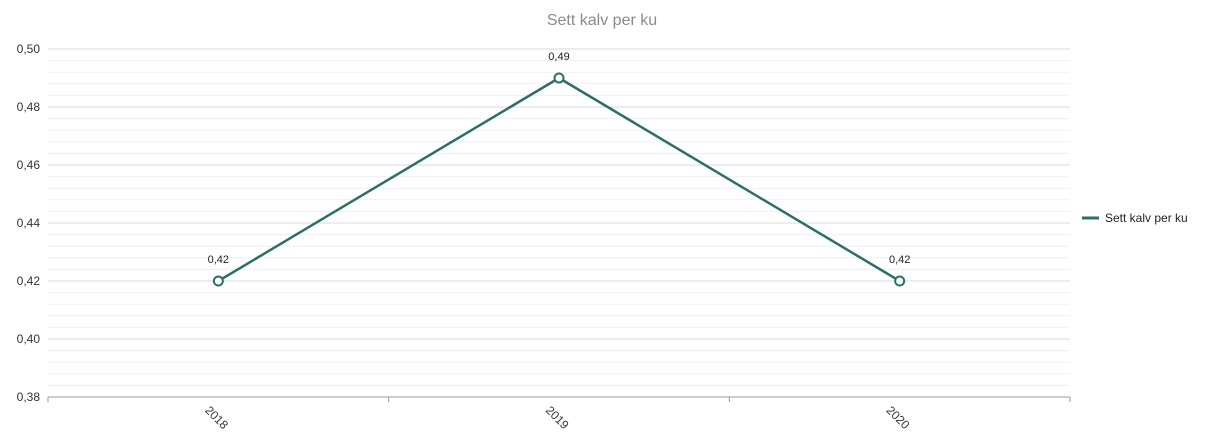  What do you see at coordinates (29, 49) in the screenshot?
I see `y-tick-label: 0,50` at bounding box center [29, 49].